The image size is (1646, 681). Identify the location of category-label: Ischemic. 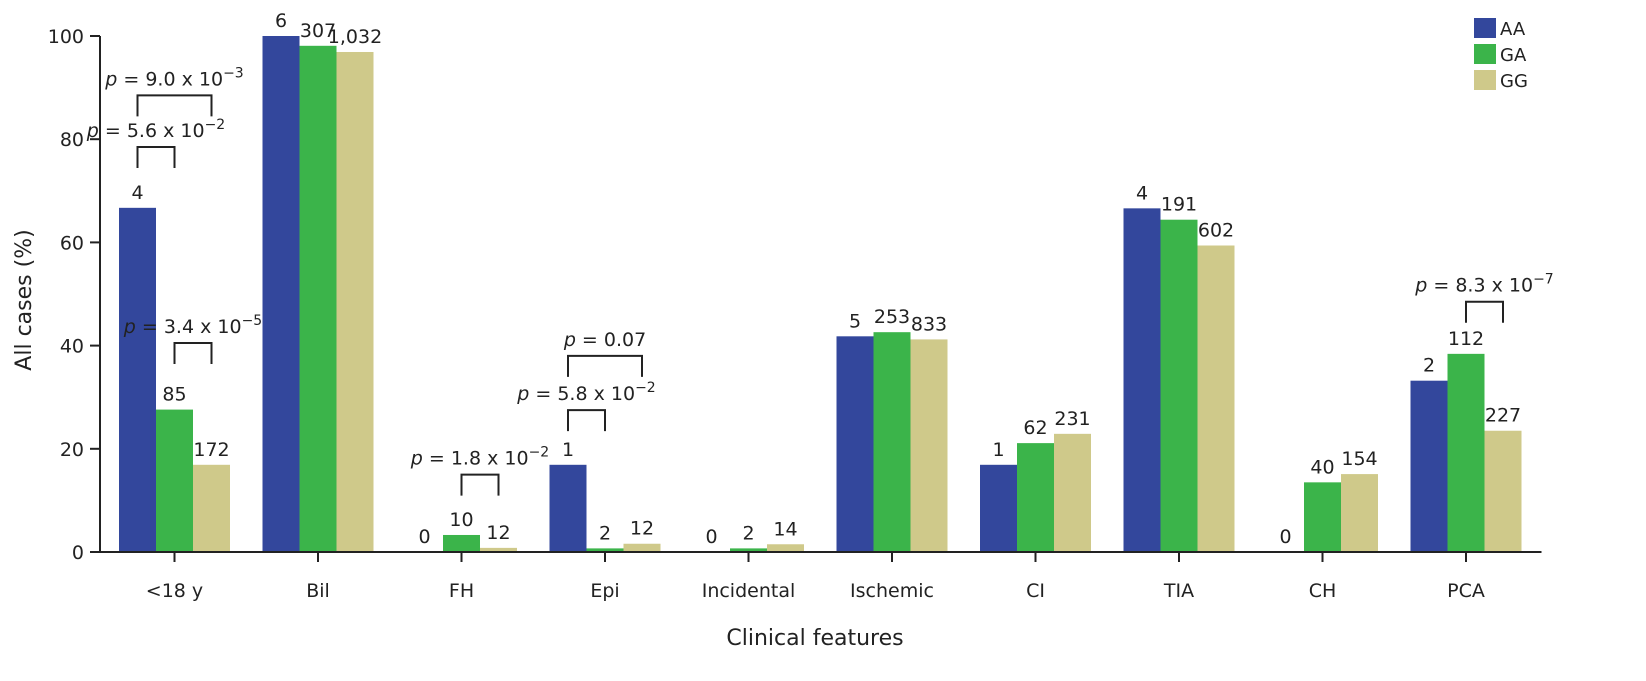
(892, 591).